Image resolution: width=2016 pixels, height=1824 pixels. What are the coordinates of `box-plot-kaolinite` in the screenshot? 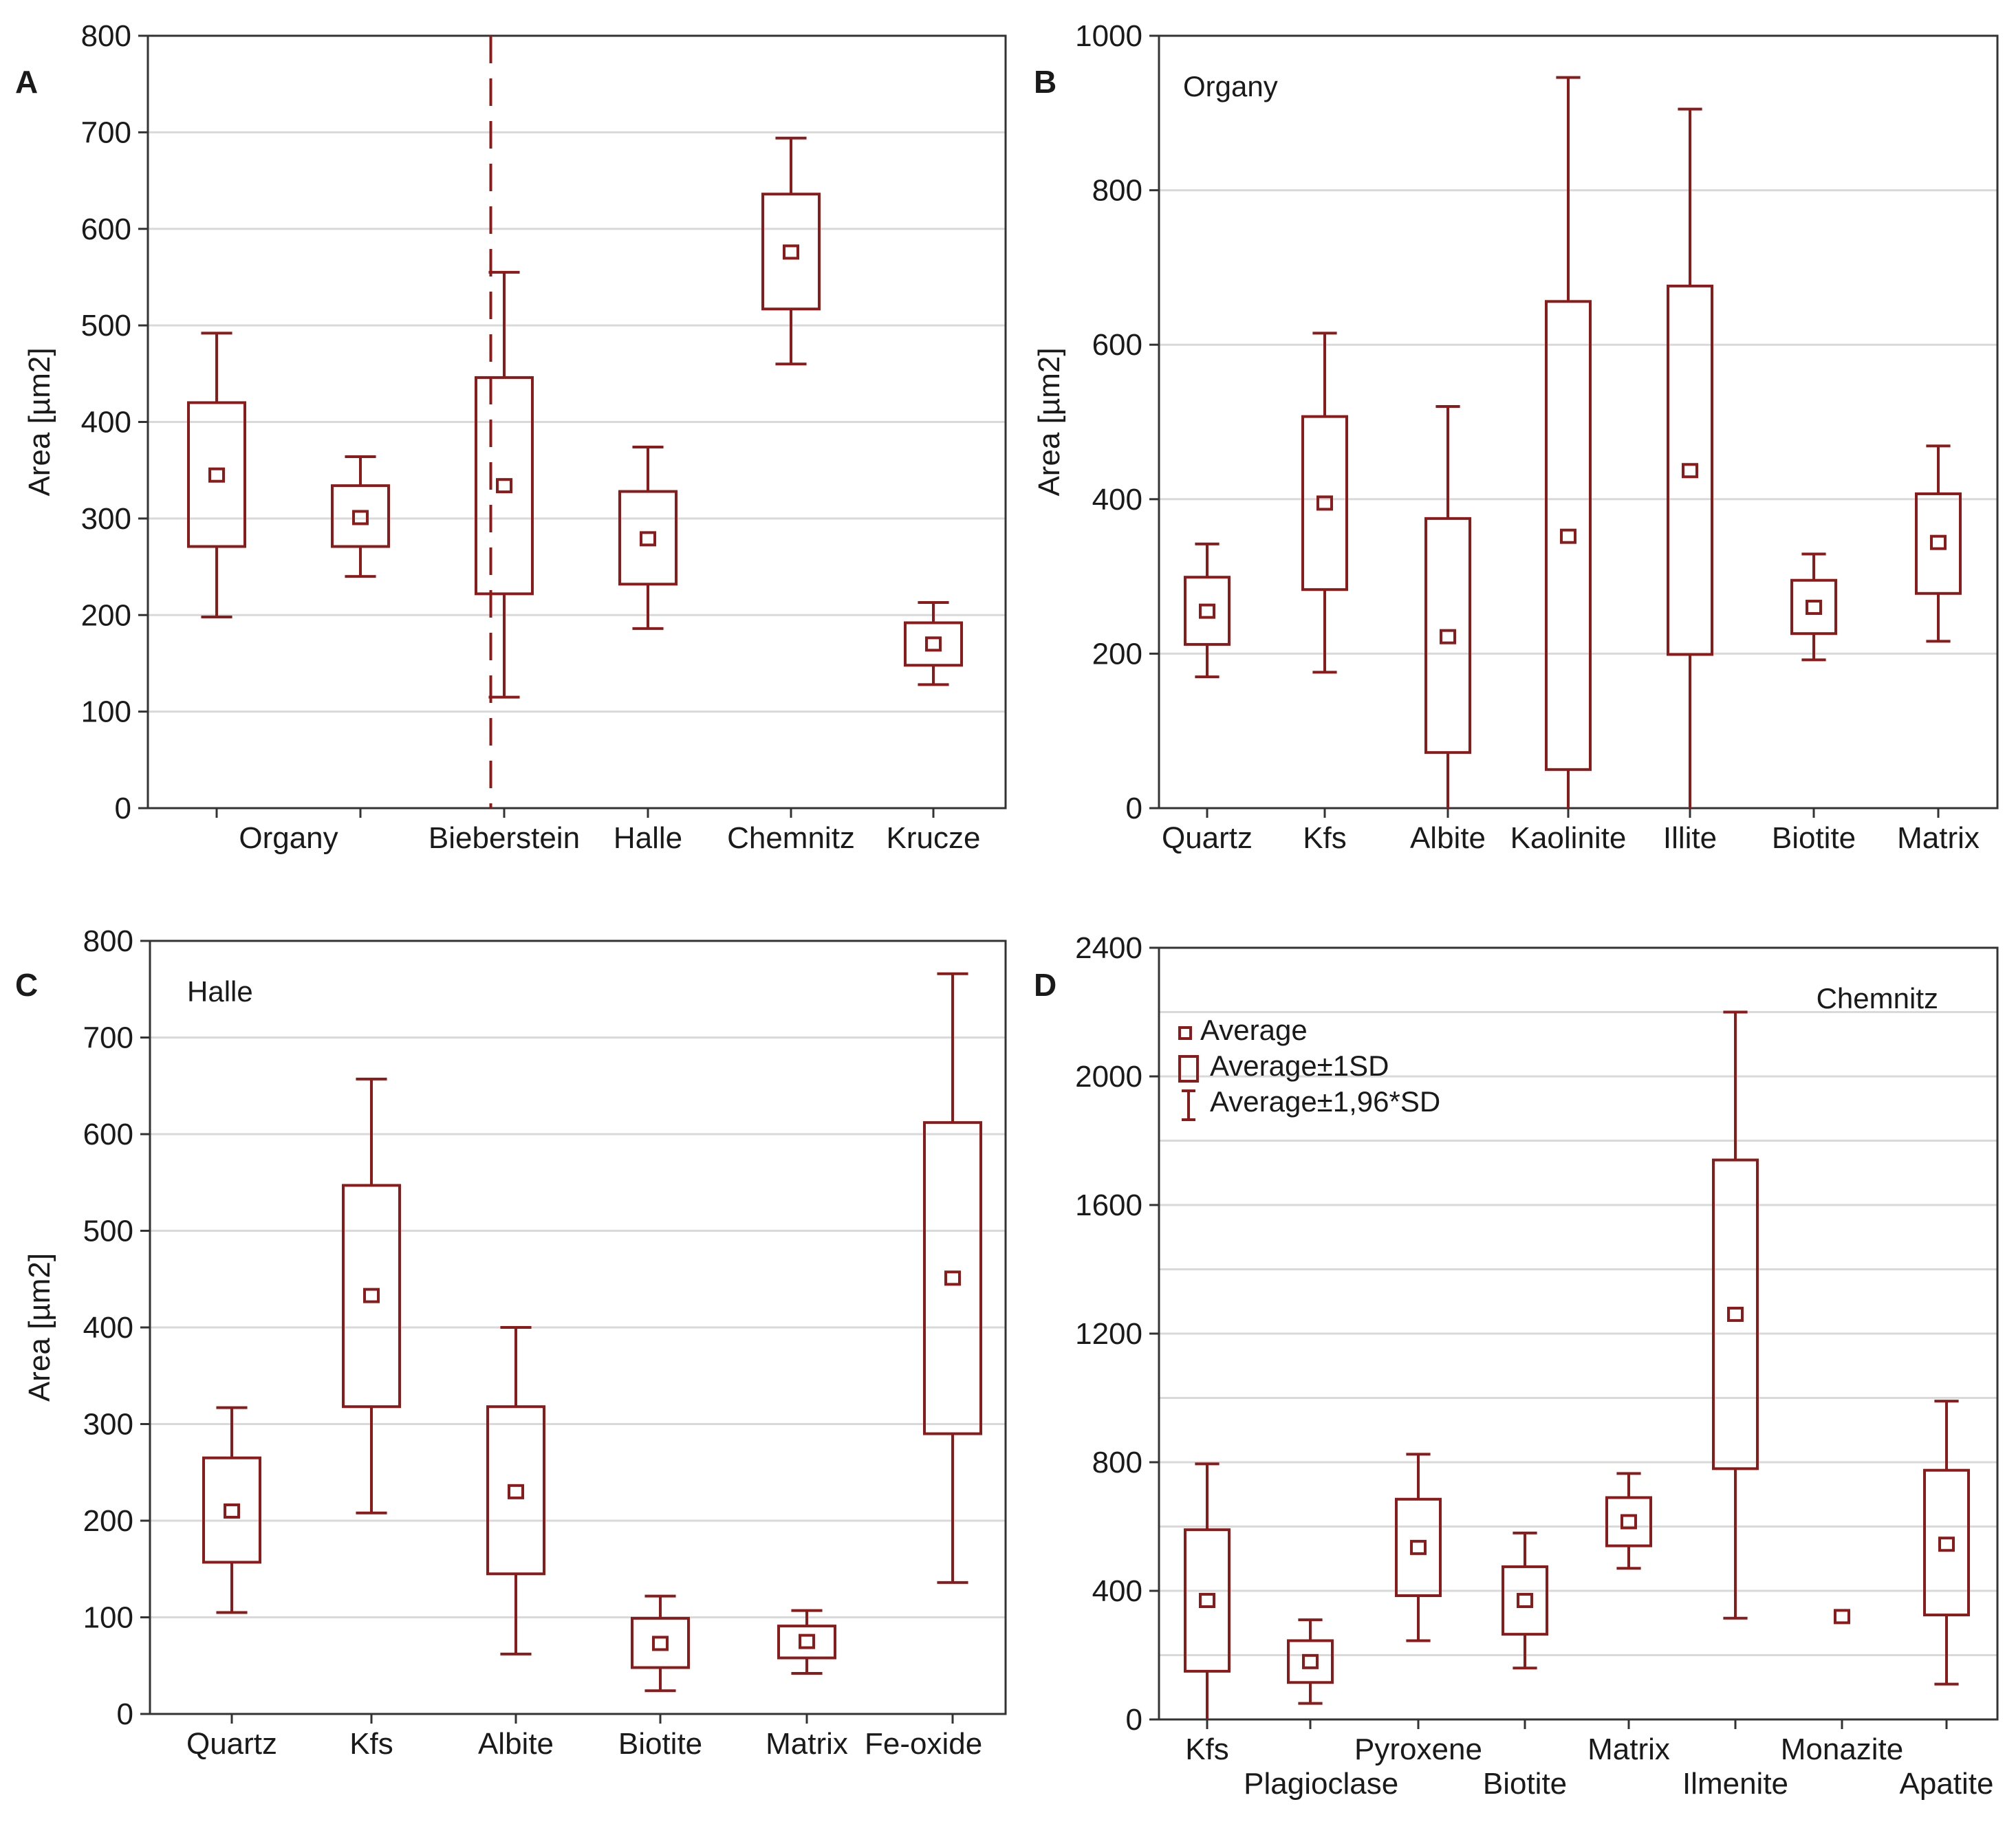 It's located at (1568, 442).